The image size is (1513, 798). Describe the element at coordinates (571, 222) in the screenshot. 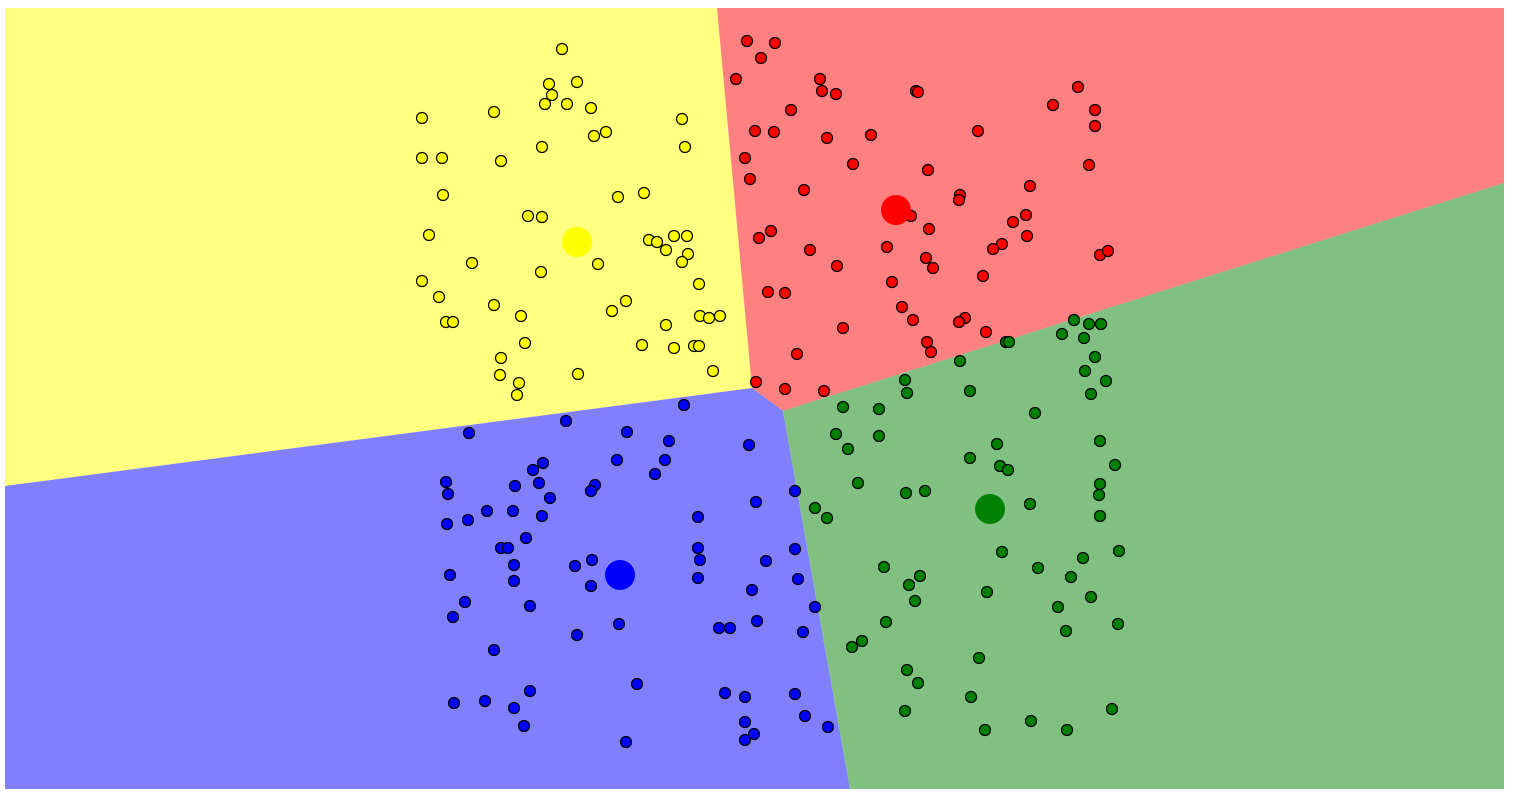

I see `points-yellow` at that location.